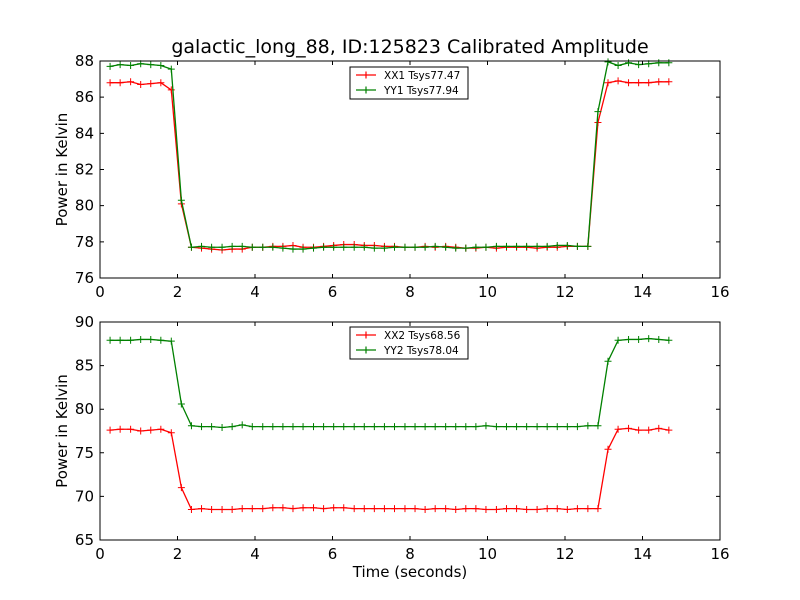 This screenshot has width=800, height=600. Describe the element at coordinates (84, 366) in the screenshot. I see `bottom-y-tick-label: 85` at that location.